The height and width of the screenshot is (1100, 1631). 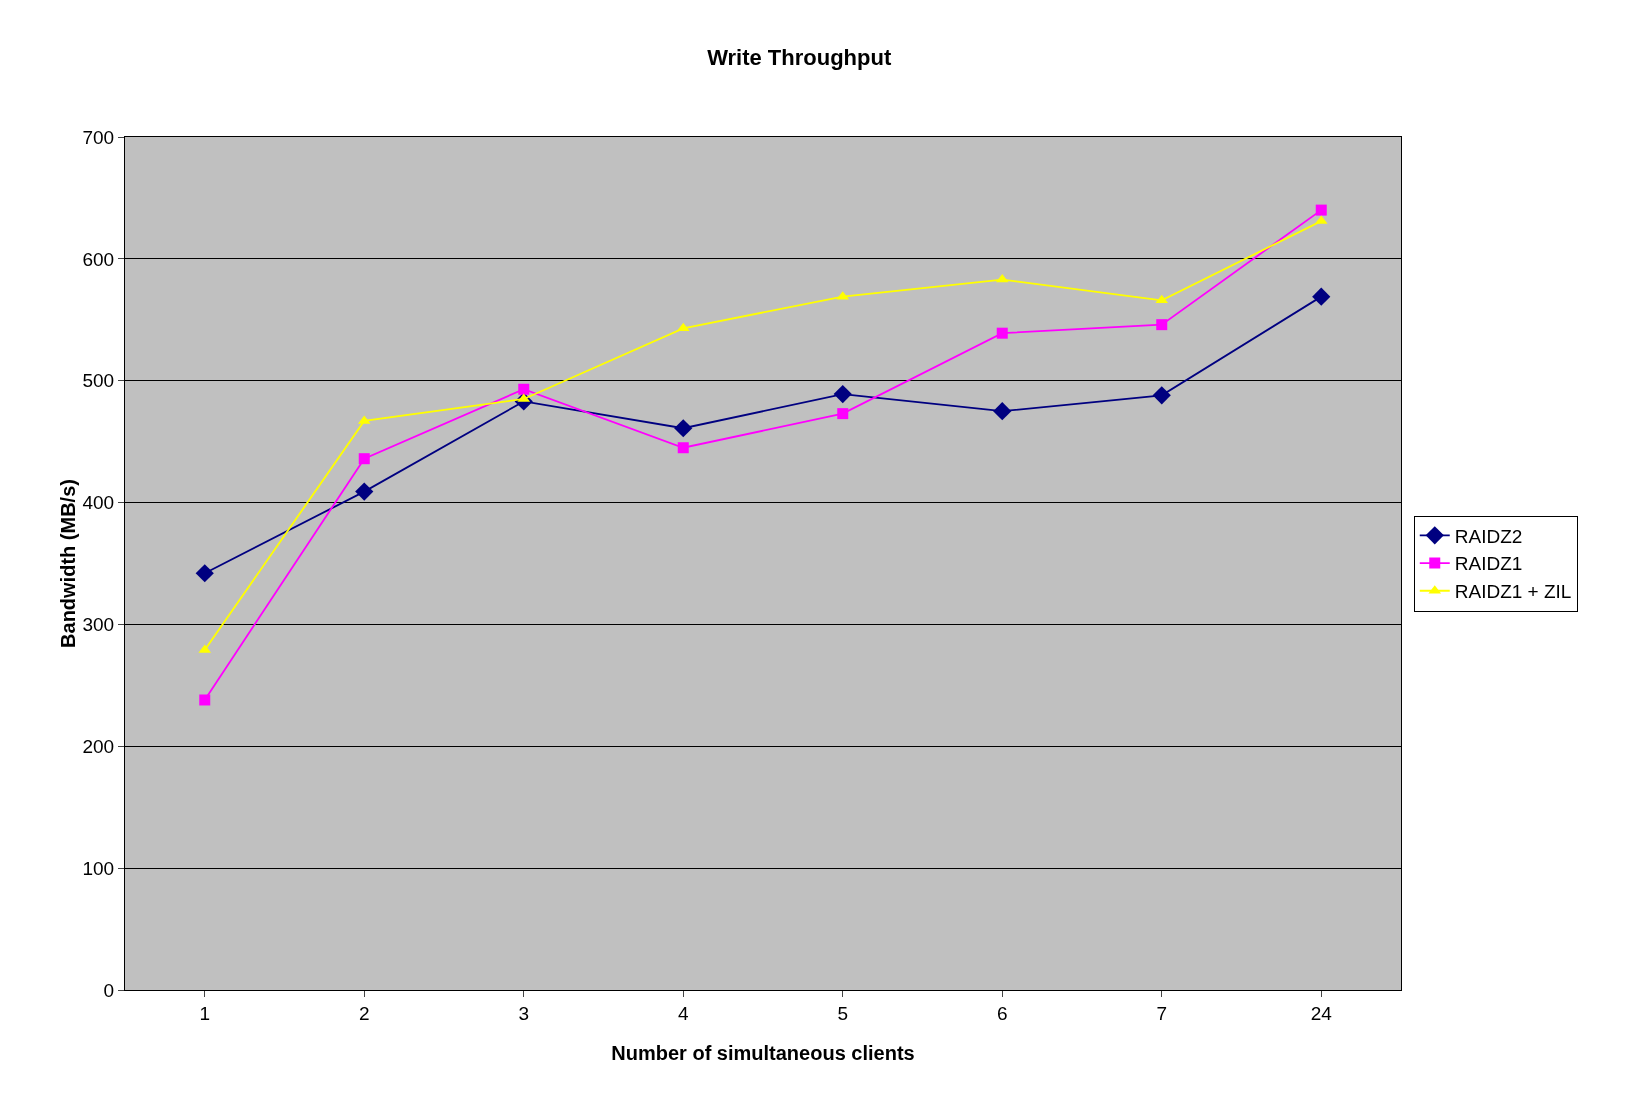 I want to click on x-tick-label: 3, so click(x=524, y=1013).